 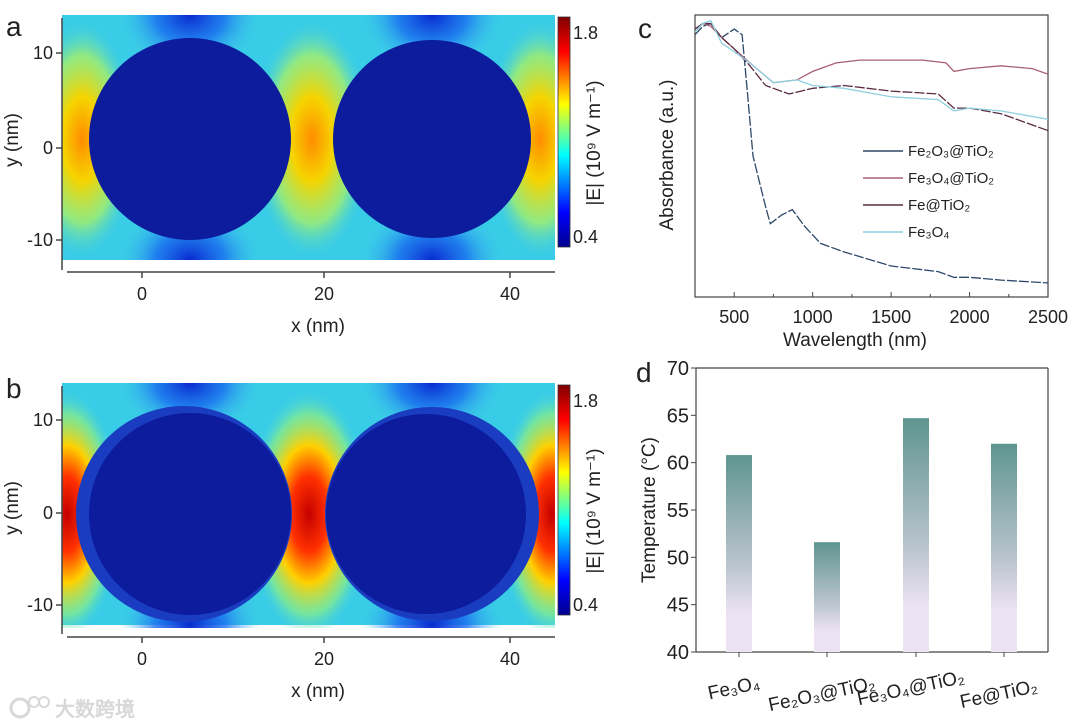 I want to click on panel-label-a: a, so click(x=14, y=26).